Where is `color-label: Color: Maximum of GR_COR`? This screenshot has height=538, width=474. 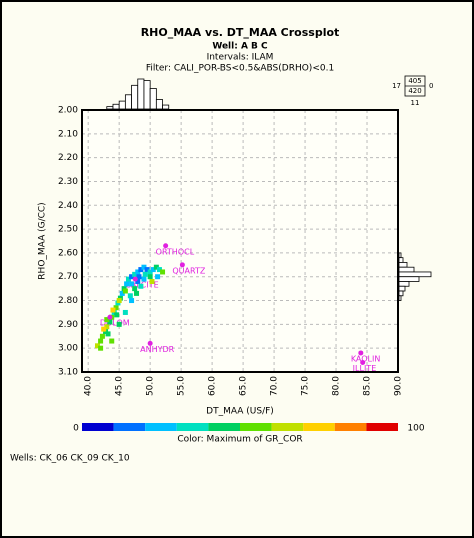
color-label: Color: Maximum of GR_COR is located at coordinates (239, 440).